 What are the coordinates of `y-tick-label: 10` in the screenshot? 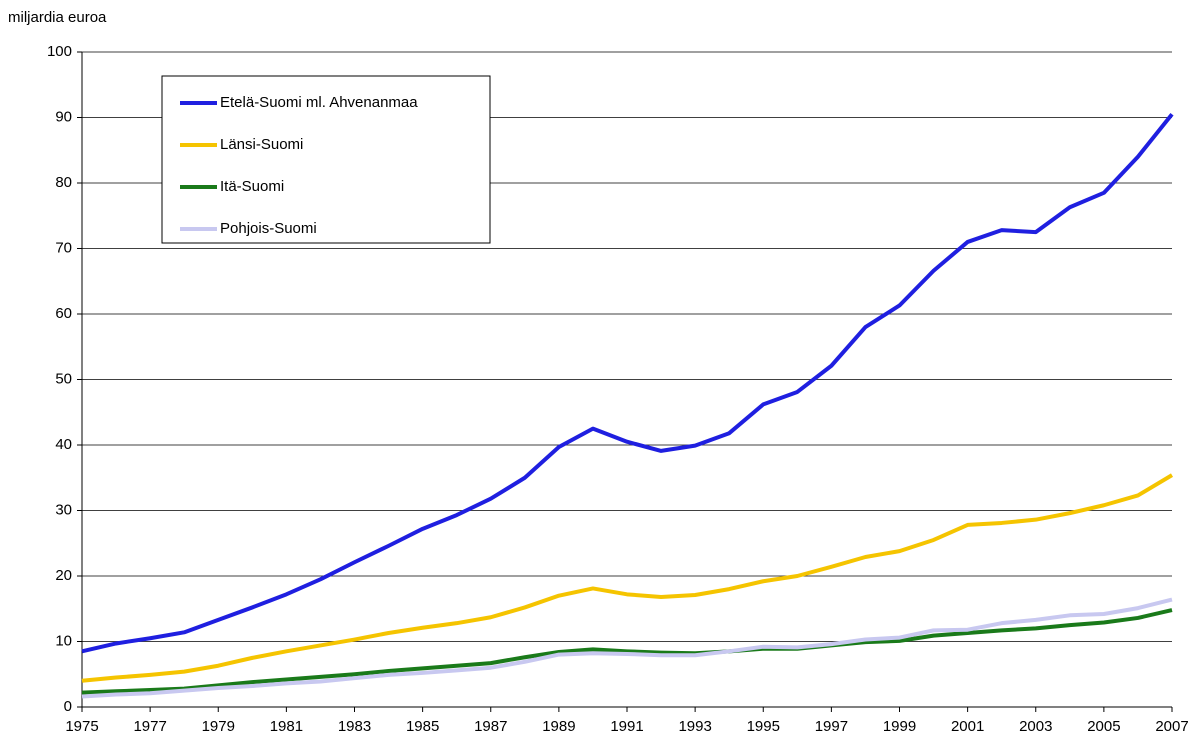 It's located at (63, 640).